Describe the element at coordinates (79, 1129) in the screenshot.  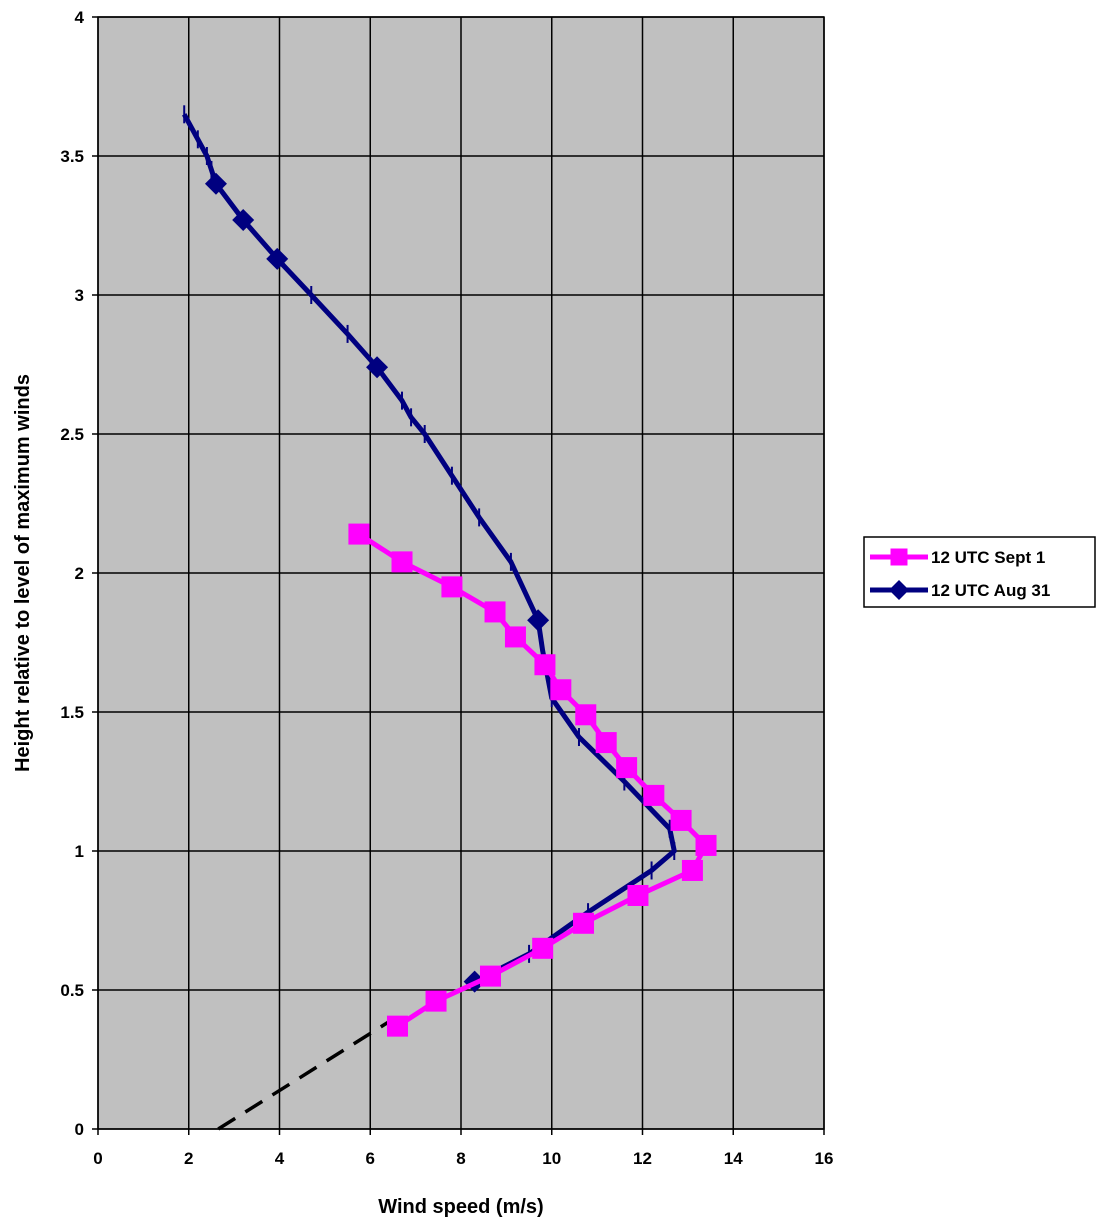
I see `y-tick-label: 0` at that location.